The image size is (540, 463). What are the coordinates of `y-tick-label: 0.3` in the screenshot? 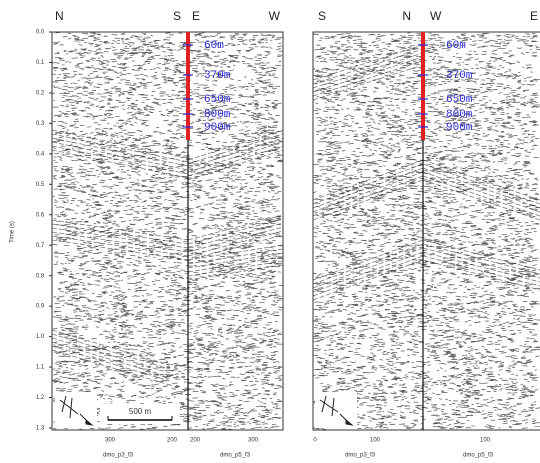 It's located at (40, 124).